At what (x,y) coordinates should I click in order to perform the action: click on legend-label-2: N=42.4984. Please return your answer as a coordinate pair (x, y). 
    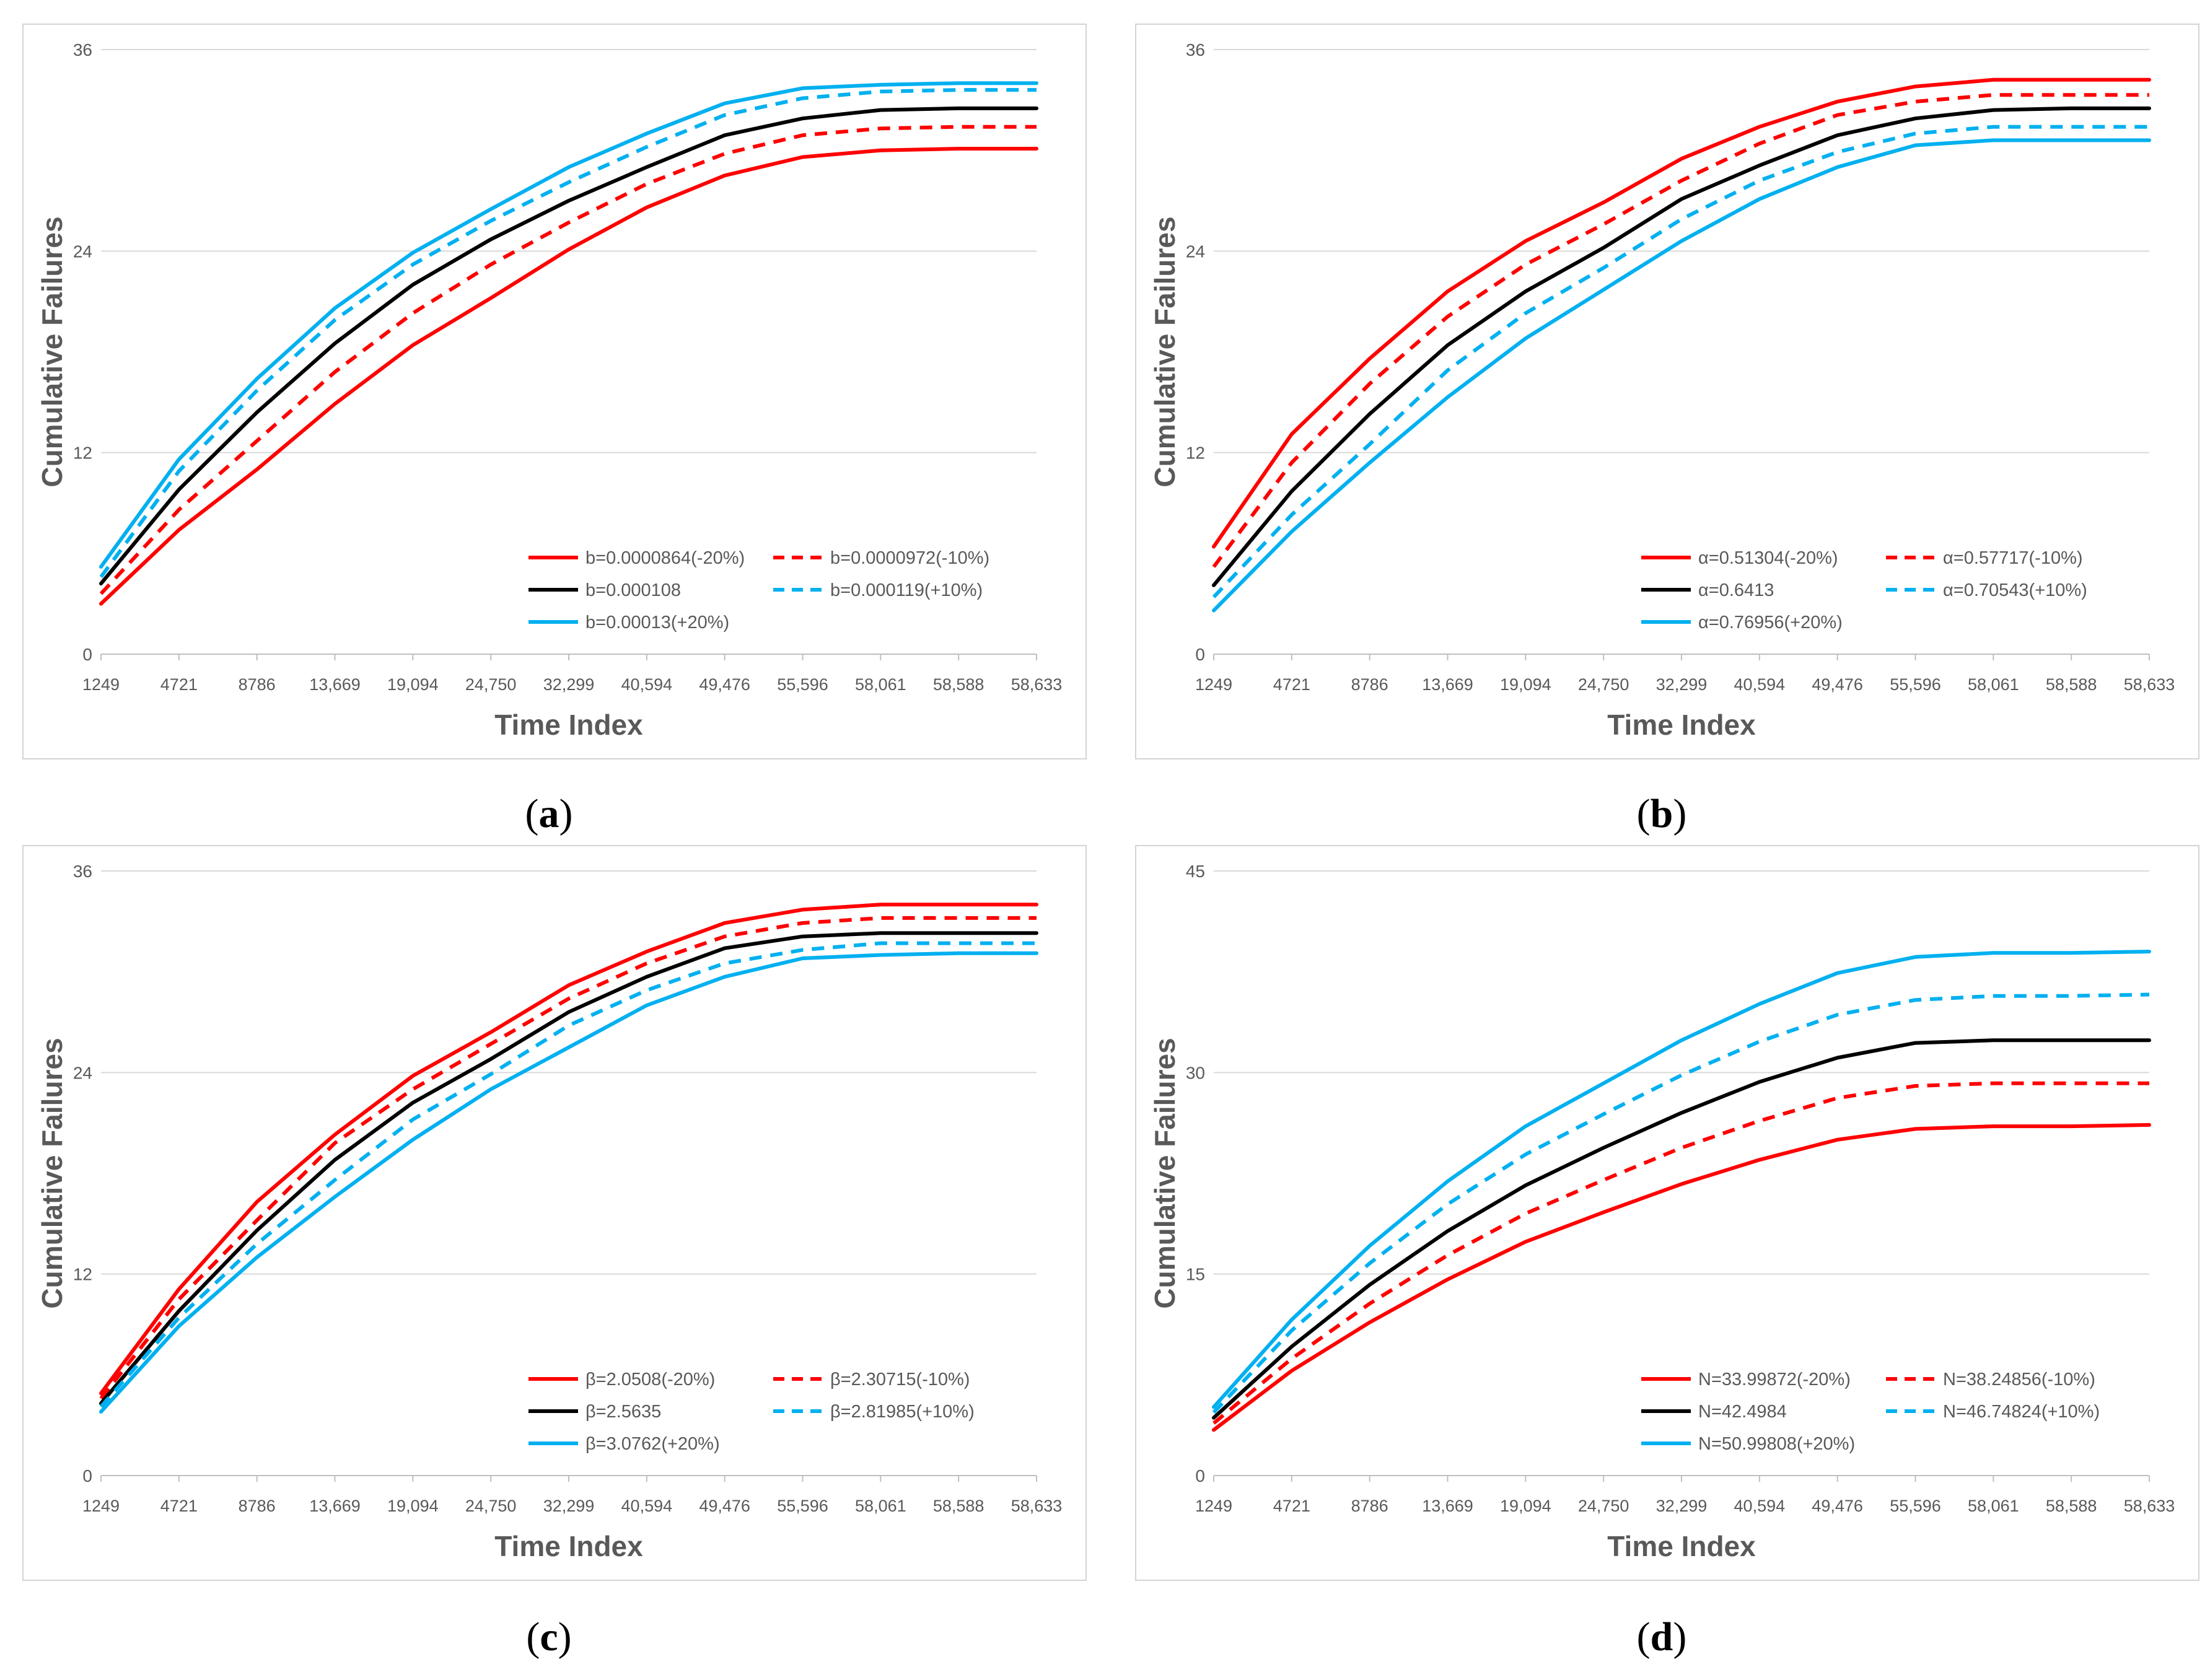
    Looking at the image, I should click on (1742, 1412).